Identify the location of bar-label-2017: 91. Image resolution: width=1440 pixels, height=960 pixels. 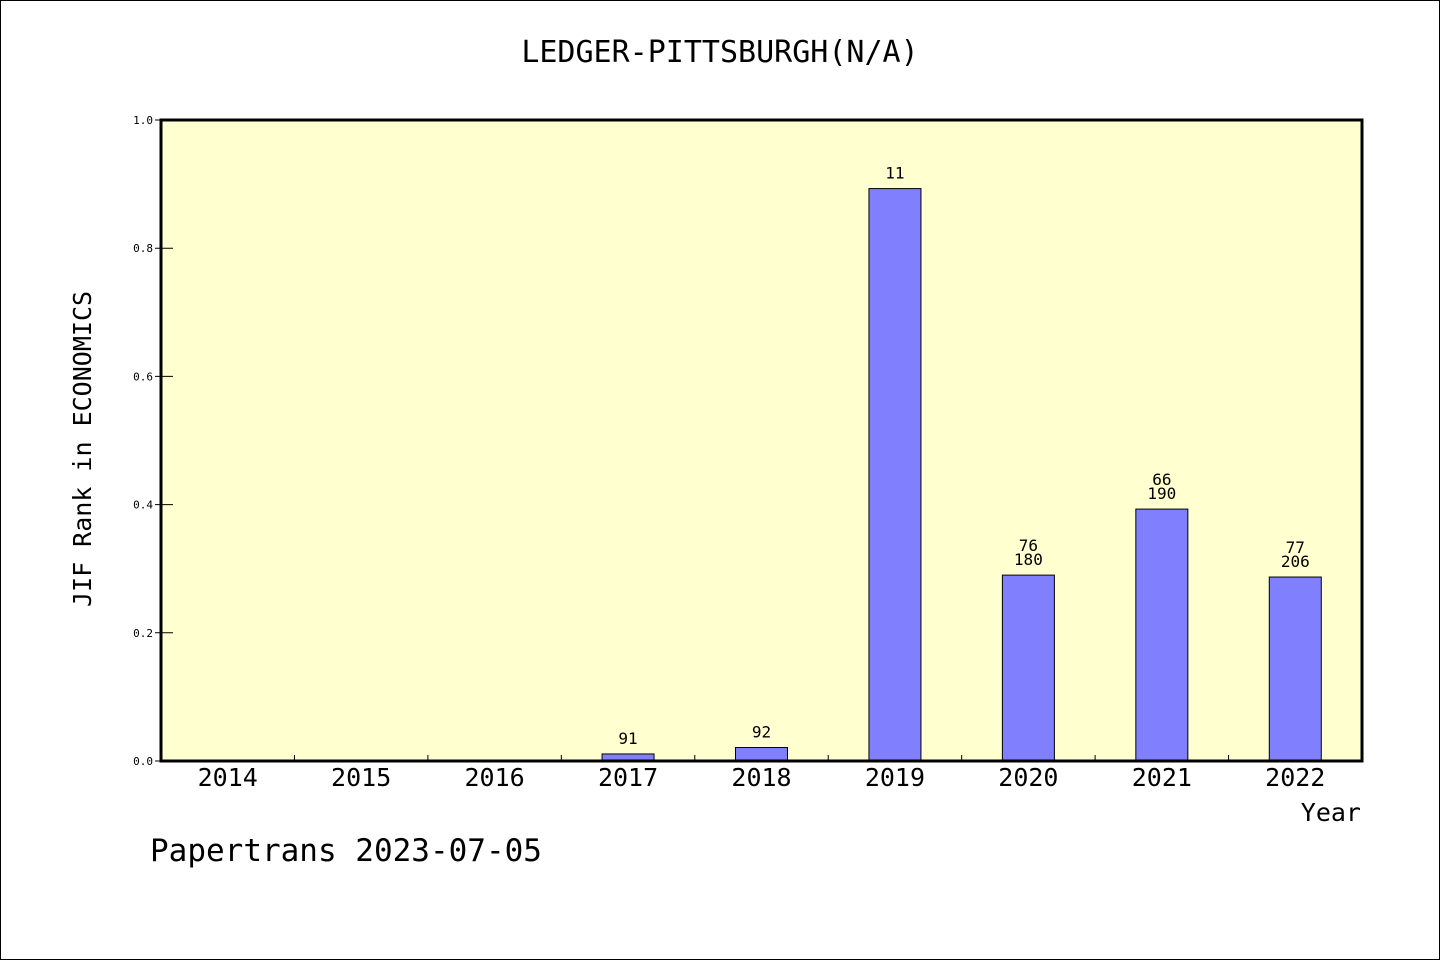
(627, 738).